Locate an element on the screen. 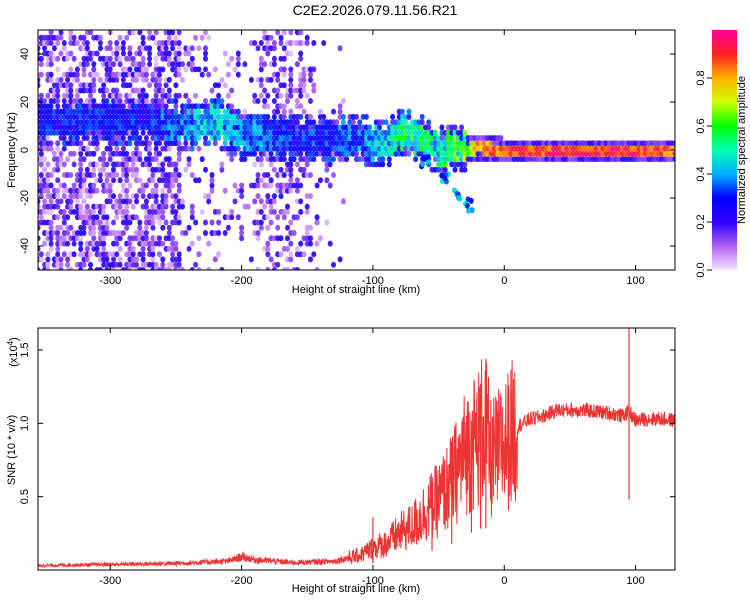 The height and width of the screenshot is (605, 750). spectrogram-y-tick-label: 20 is located at coordinates (25, 102).